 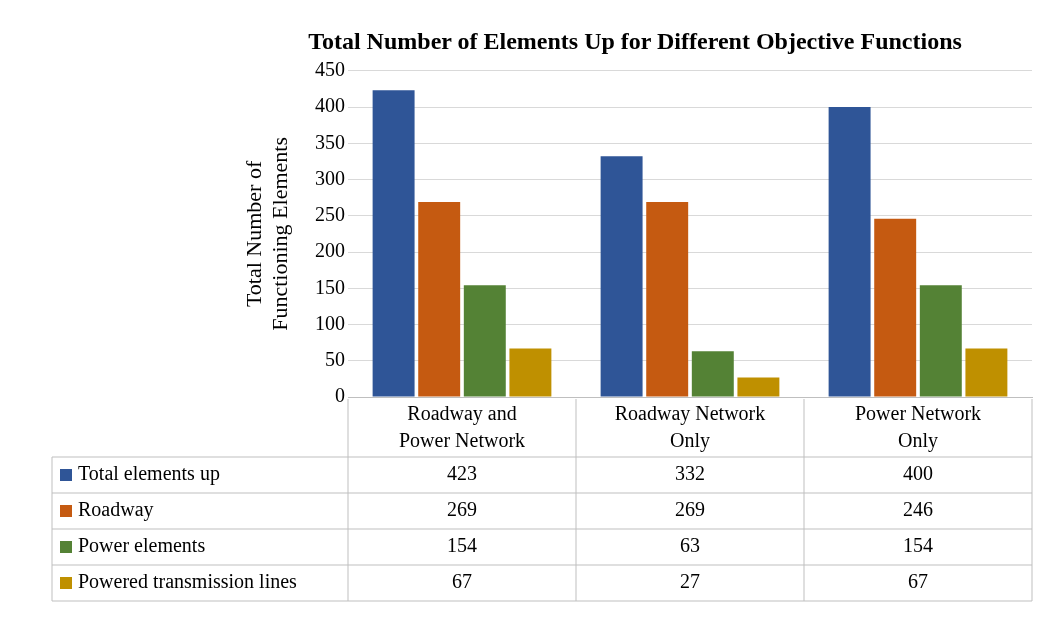 What do you see at coordinates (149, 474) in the screenshot?
I see `legend-label: Total elements up` at bounding box center [149, 474].